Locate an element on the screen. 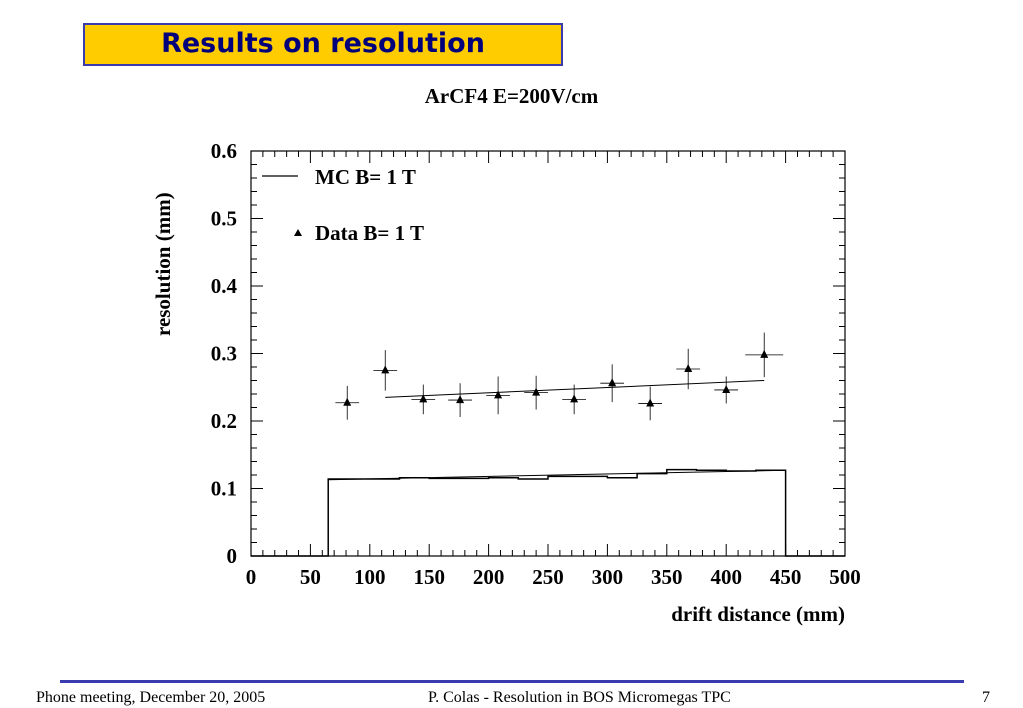  mc-fit-line is located at coordinates (557, 475).